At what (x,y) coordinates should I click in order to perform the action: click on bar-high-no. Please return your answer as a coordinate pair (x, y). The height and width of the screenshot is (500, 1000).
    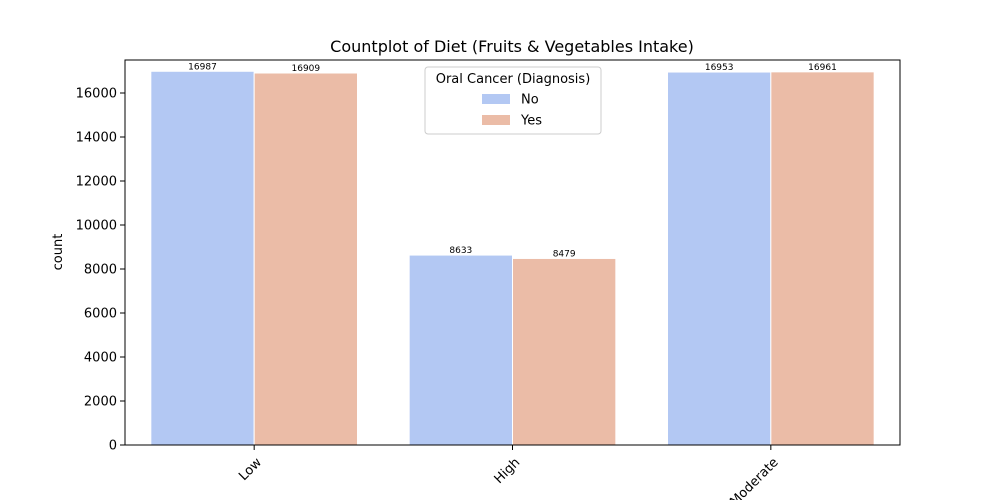
    Looking at the image, I should click on (460, 350).